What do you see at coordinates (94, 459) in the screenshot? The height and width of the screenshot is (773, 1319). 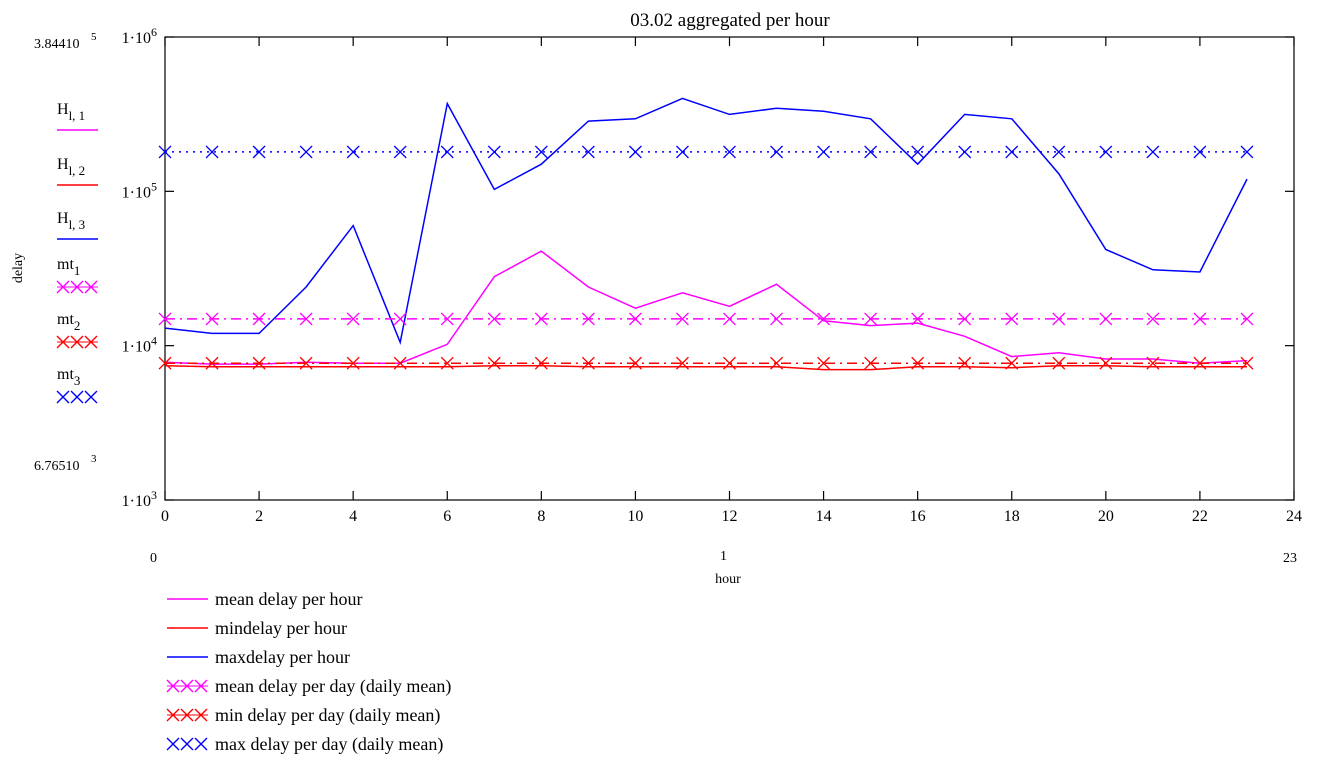 I see `y-range-bottom-exp: 3` at bounding box center [94, 459].